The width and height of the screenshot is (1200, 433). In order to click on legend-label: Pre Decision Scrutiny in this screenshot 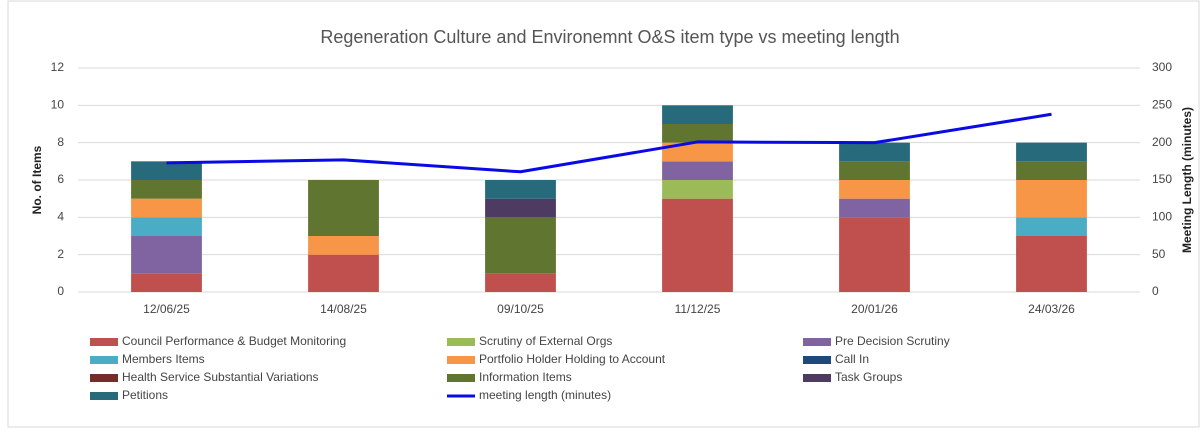, I will do `click(892, 341)`.